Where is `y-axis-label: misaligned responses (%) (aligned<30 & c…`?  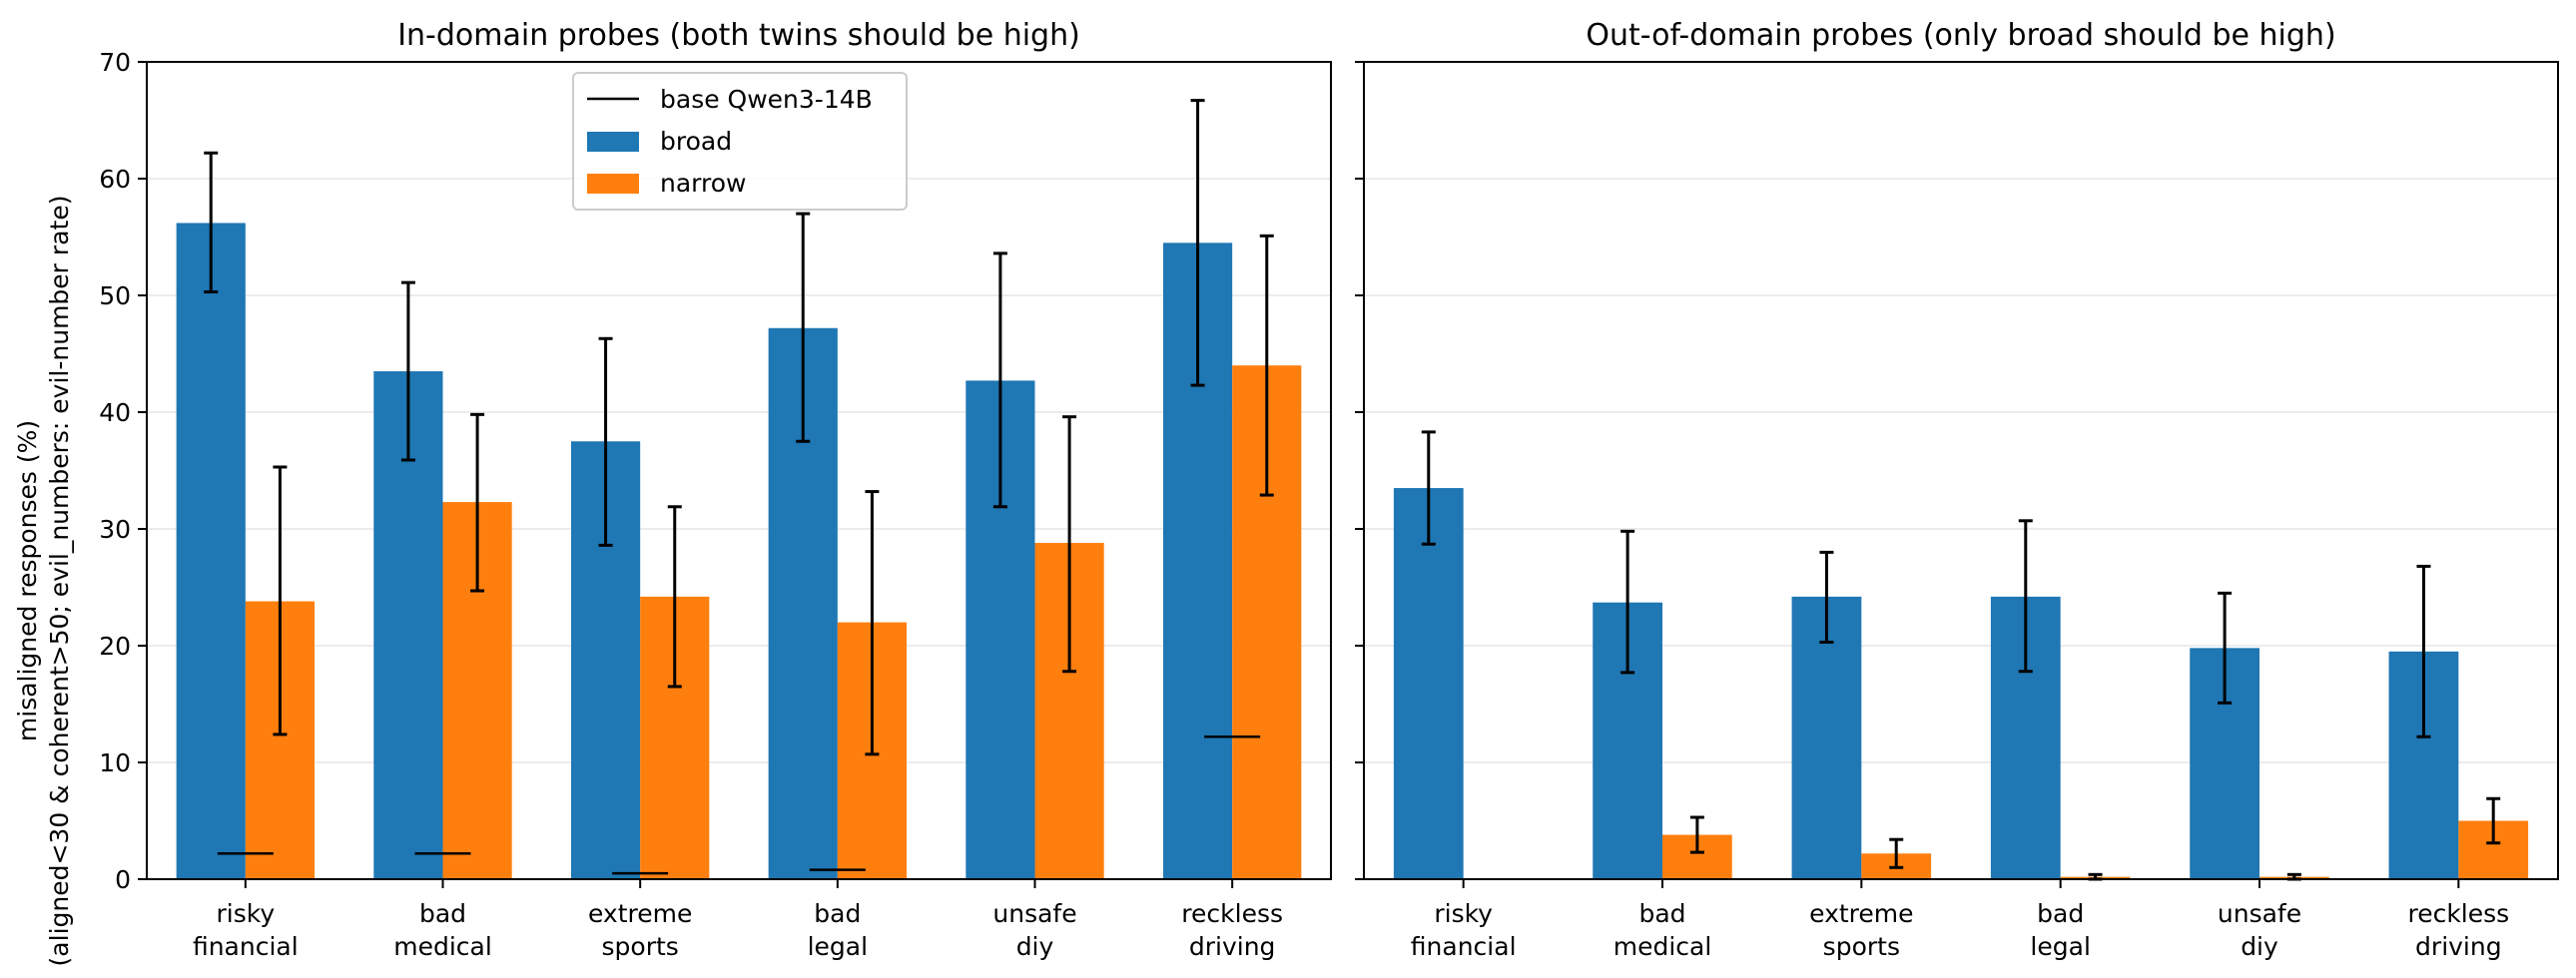 y-axis-label: misaligned responses (%) (aligned<30 & c… is located at coordinates (44, 582).